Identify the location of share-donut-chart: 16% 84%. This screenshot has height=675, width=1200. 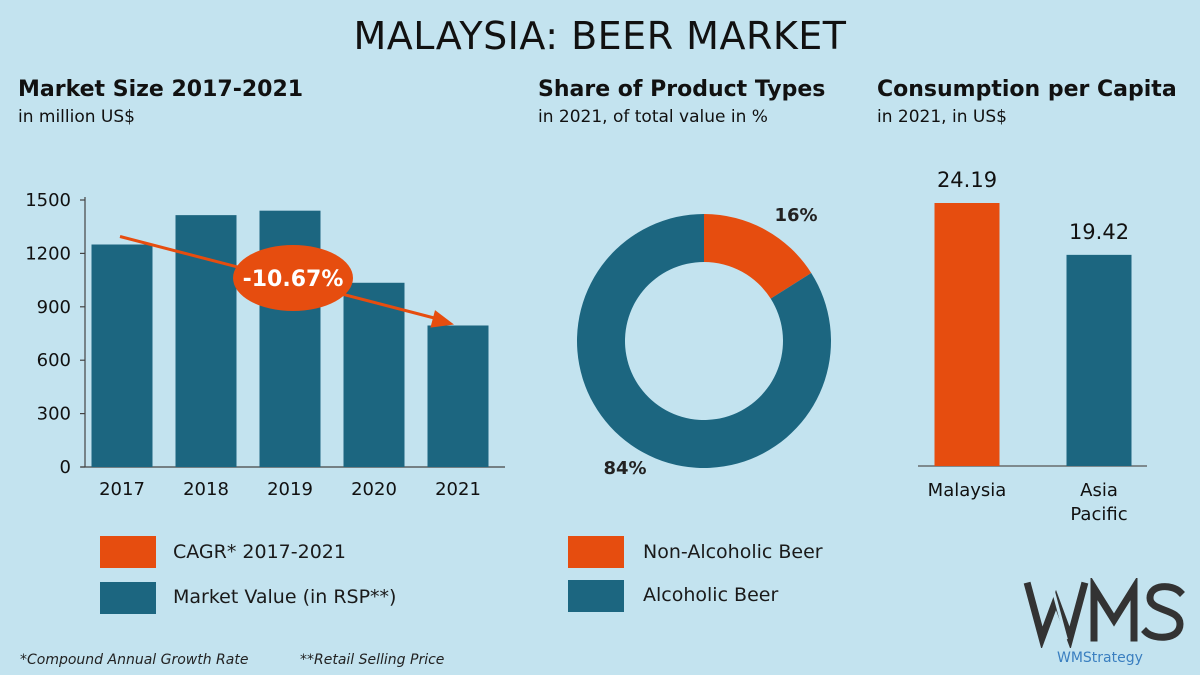
(704, 342).